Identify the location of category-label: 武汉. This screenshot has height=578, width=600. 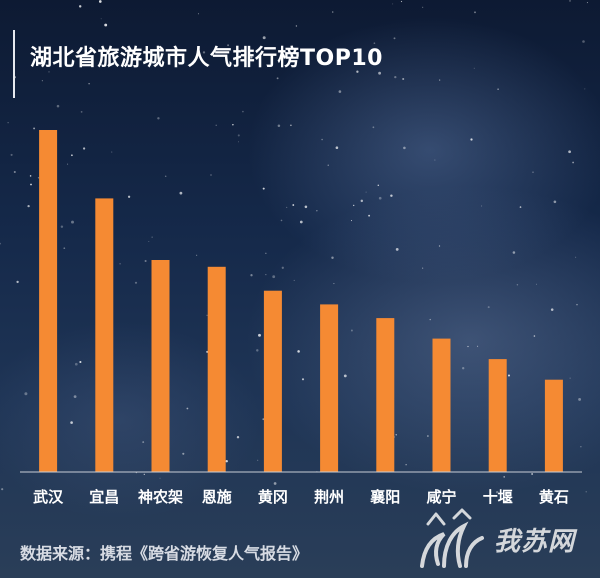
(48, 497).